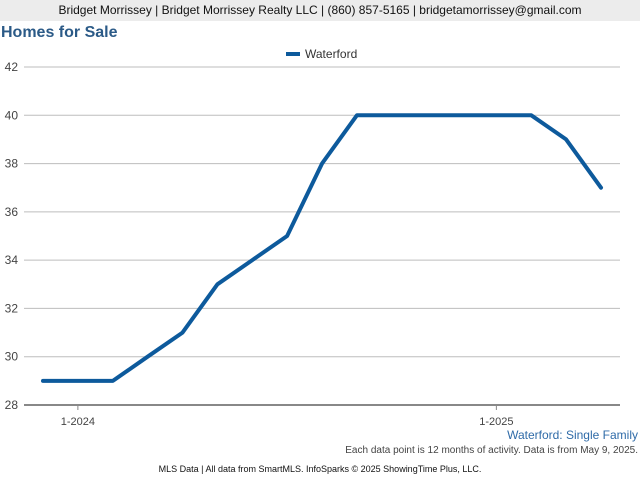  Describe the element at coordinates (59, 32) in the screenshot. I see `chart-title: Homes for Sale` at that location.